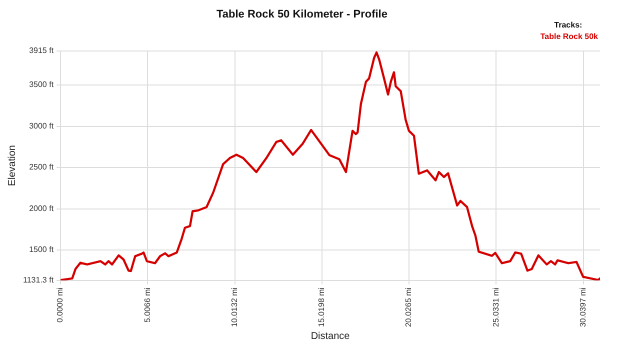 The image size is (640, 346). What do you see at coordinates (41, 167) in the screenshot?
I see `y-tick-label: 2500 ft` at bounding box center [41, 167].